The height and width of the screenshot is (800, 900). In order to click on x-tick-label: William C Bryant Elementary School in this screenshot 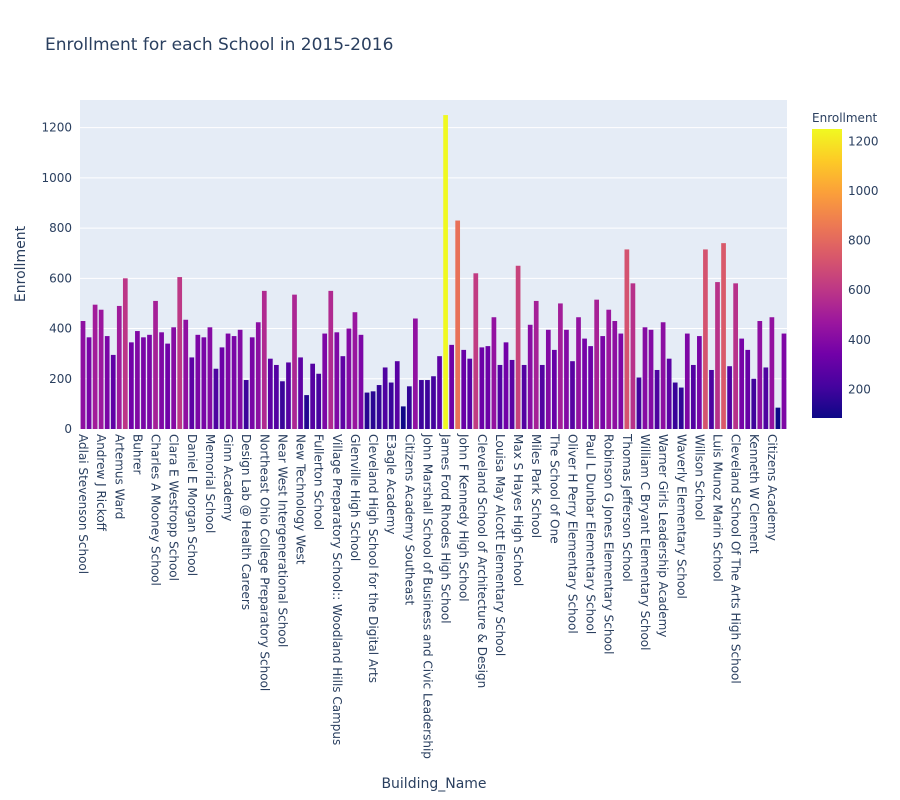, I will do `click(645, 542)`.